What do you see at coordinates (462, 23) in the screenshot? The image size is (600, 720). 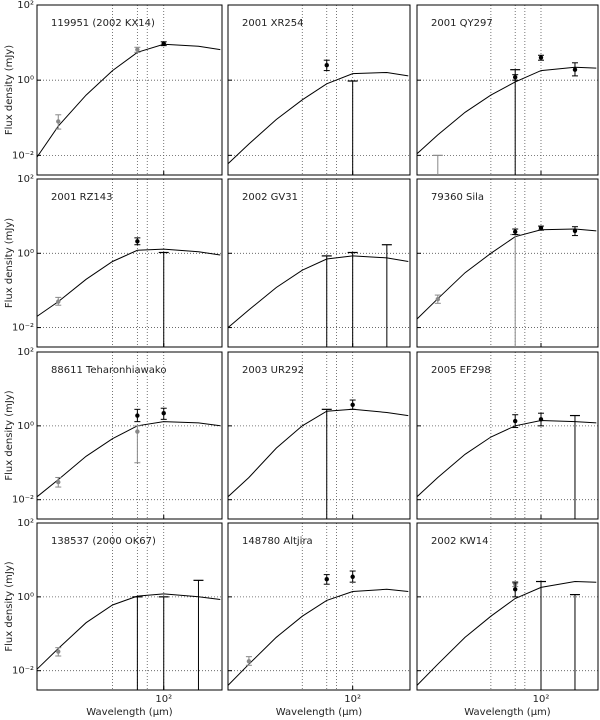 I see `panel-title: 2001 QY297` at bounding box center [462, 23].